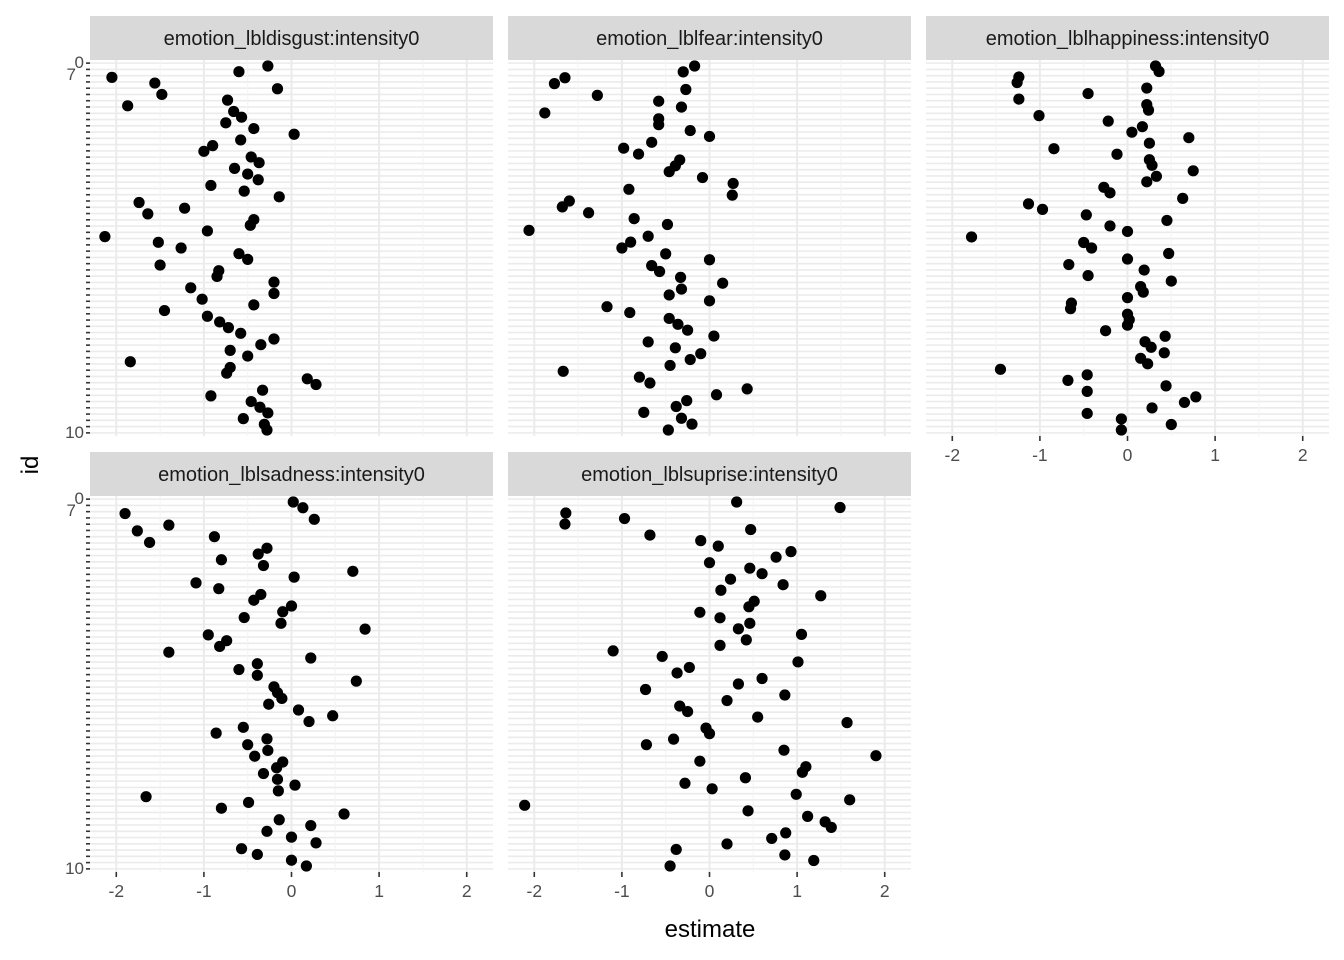 The image size is (1344, 960). Describe the element at coordinates (1040, 455) in the screenshot. I see `x-tick-label: -1` at that location.